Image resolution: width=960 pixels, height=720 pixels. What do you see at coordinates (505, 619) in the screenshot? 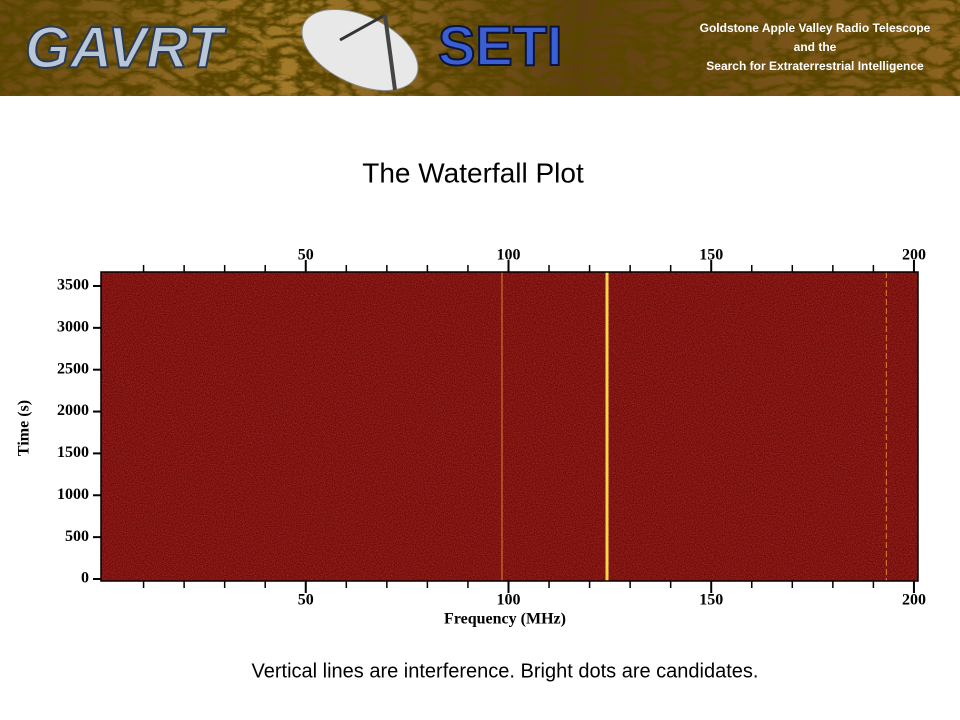
I see `x-axis-label: Frequency (MHz)` at bounding box center [505, 619].